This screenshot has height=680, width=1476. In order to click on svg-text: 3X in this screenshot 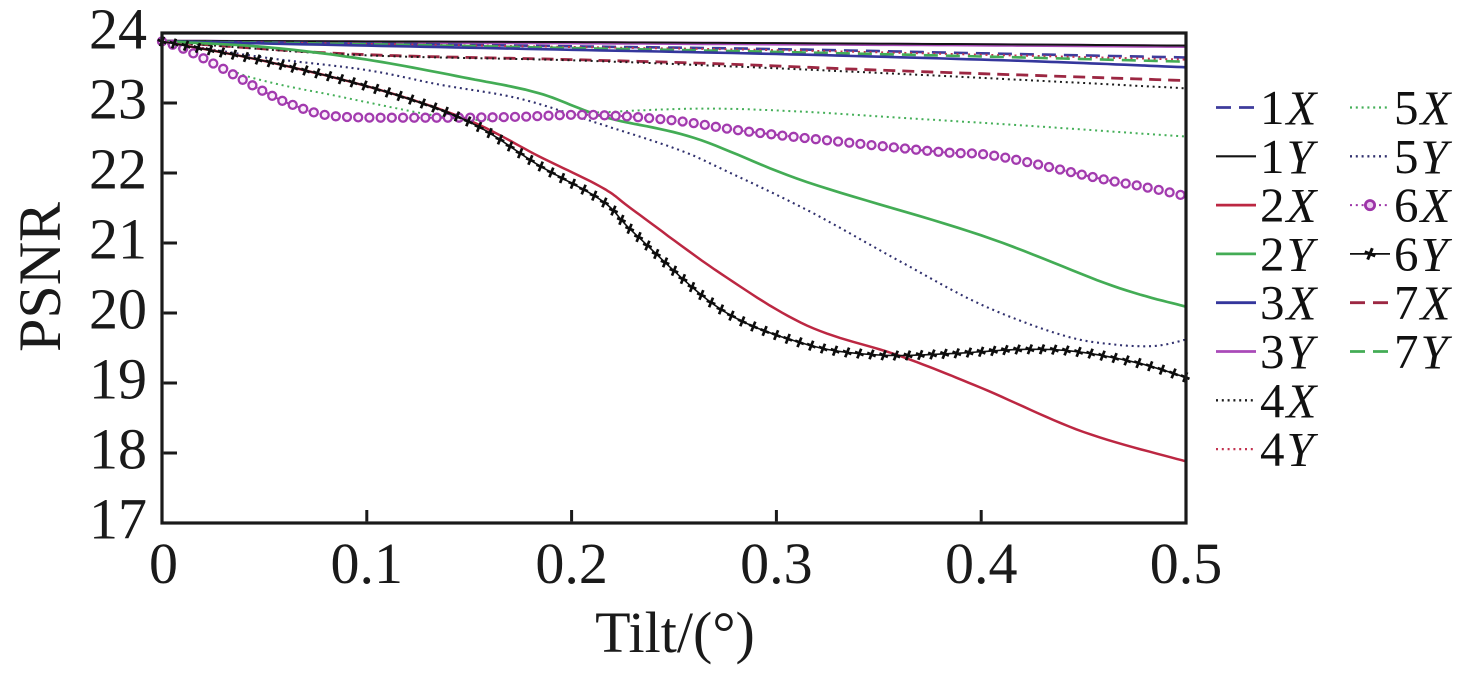, I will do `click(1289, 302)`.